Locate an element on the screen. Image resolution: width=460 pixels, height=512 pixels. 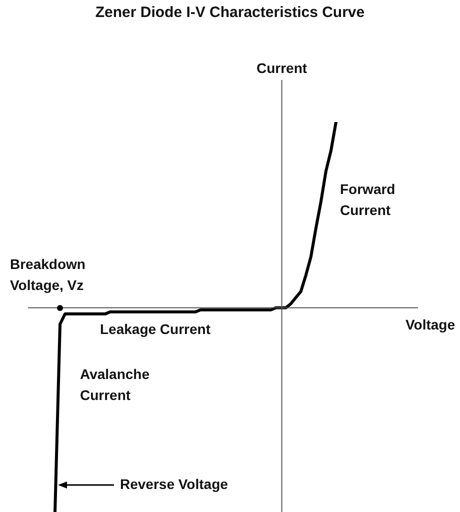
text: Forward Current is located at coordinates (368, 199).